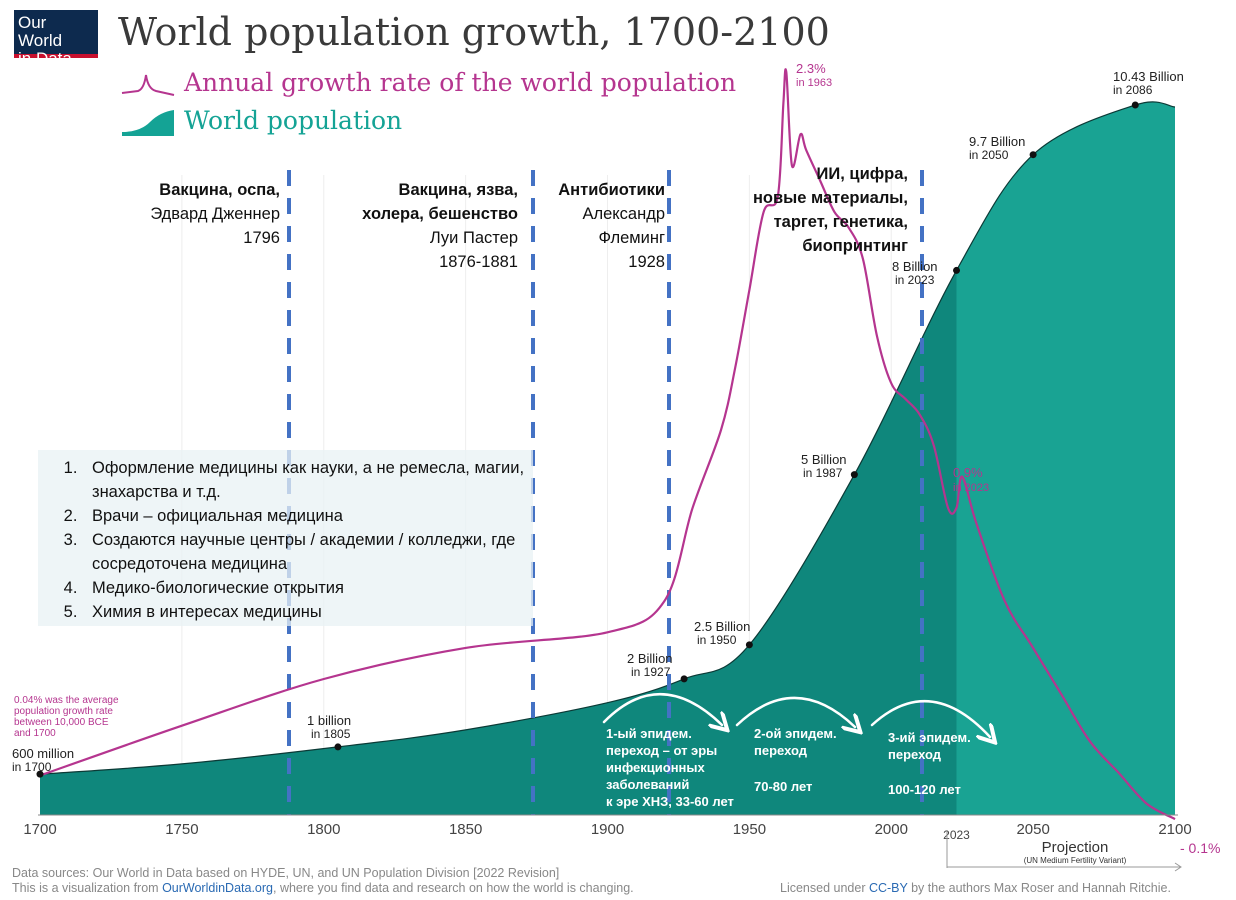 Image resolution: width=1236 pixels, height=900 pixels. What do you see at coordinates (862, 174) in the screenshot?
I see `annotation-future-tech-1: ИИ, цифра,` at bounding box center [862, 174].